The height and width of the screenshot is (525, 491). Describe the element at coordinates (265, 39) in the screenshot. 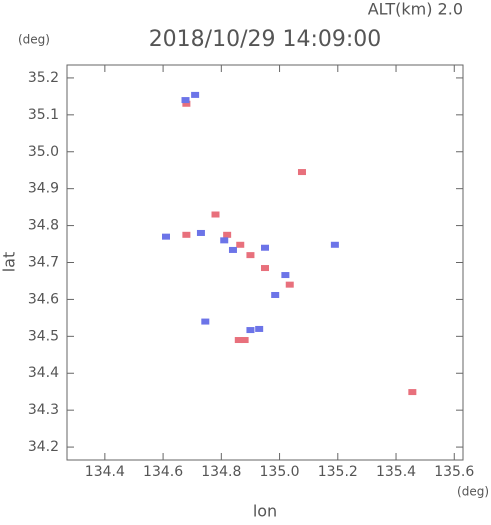

I see `chart-title: 2018/10/29 14:09:00` at that location.